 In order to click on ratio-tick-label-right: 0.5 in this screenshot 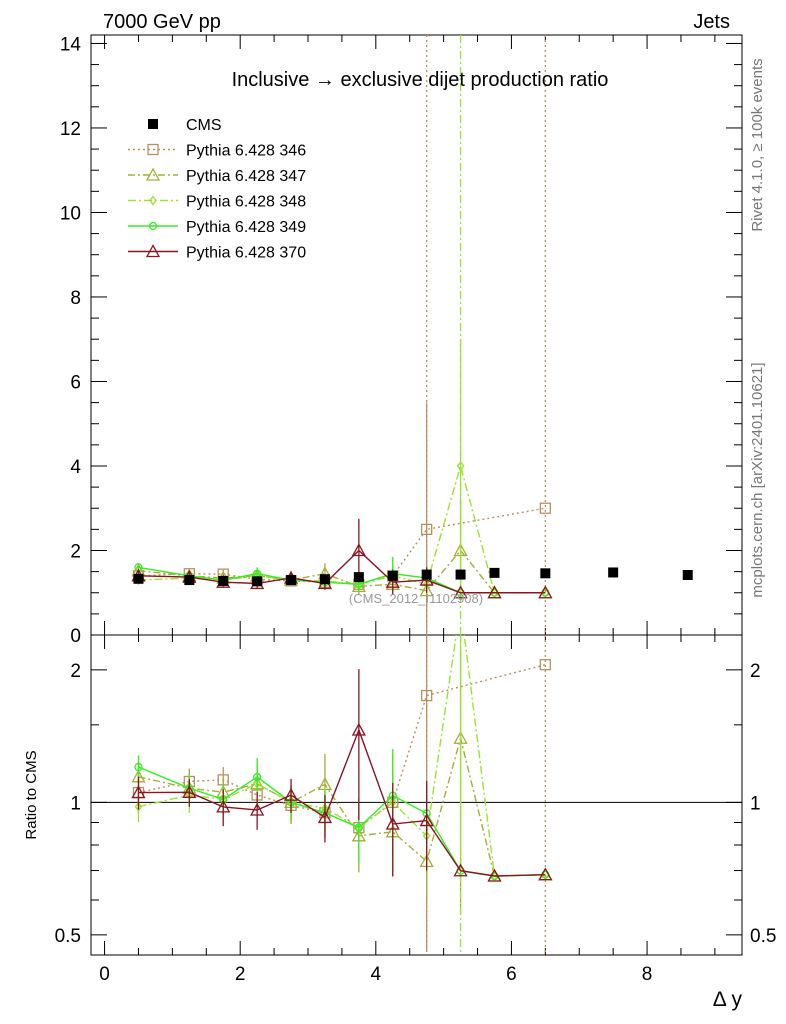, I will do `click(763, 936)`.